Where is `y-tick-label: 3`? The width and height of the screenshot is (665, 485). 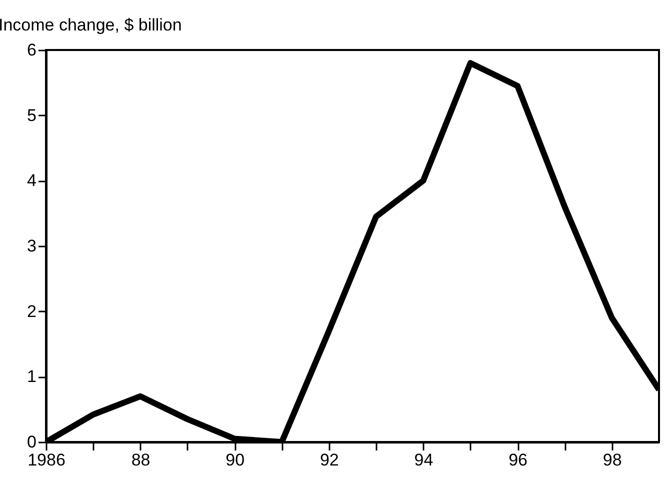
y-tick-label: 3 is located at coordinates (31, 246).